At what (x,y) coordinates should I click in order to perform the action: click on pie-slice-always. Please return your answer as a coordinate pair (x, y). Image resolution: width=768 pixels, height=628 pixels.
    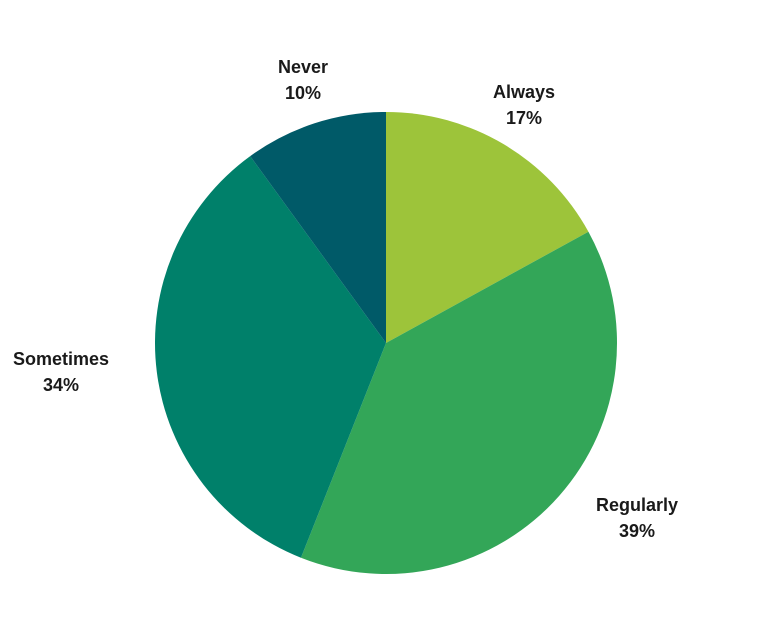
    Looking at the image, I should click on (487, 227).